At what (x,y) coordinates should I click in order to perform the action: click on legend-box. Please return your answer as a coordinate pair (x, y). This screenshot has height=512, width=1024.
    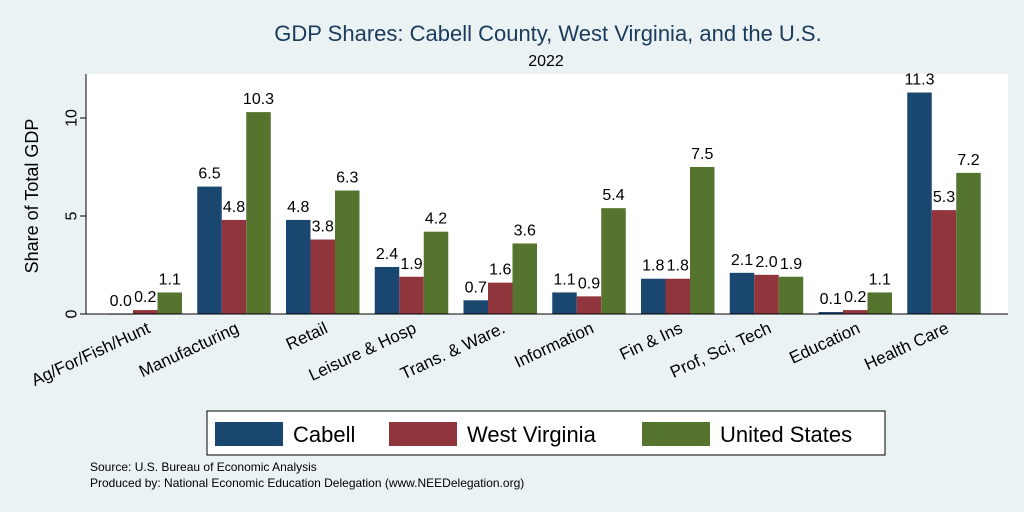
    Looking at the image, I should click on (546, 433).